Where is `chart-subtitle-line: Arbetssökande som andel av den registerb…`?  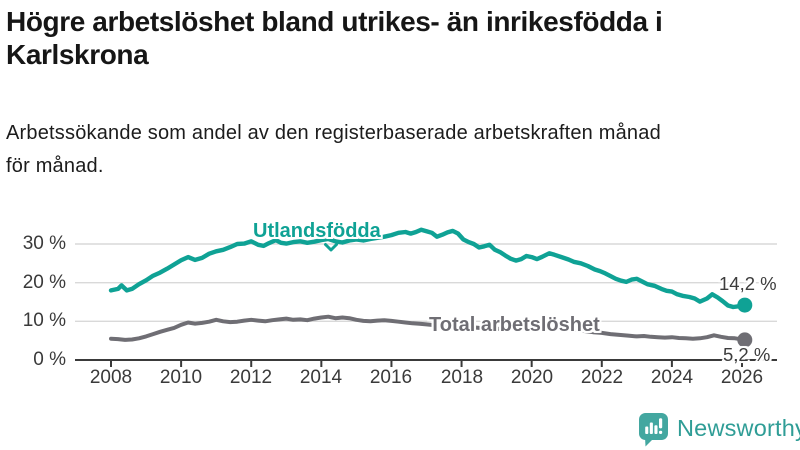 chart-subtitle-line: Arbetssökande som andel av den registerb… is located at coordinates (333, 133).